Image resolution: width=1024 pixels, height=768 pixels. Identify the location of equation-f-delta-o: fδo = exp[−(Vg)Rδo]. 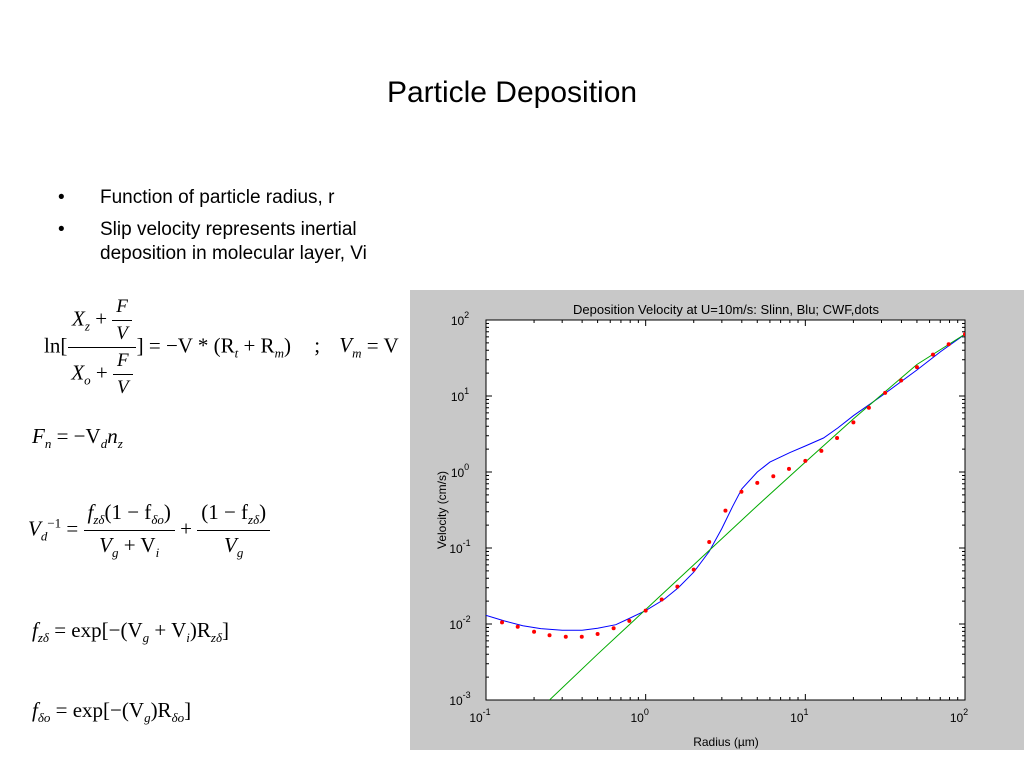
(112, 712).